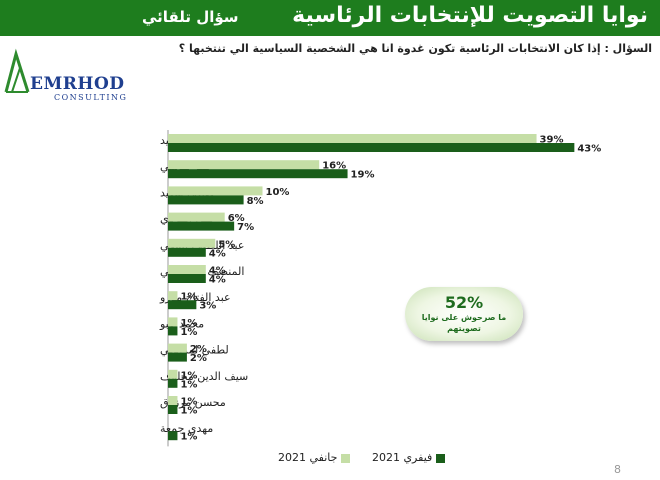  Describe the element at coordinates (308, 457) in the screenshot. I see `legend-label-jan: جانفي 2021` at that location.